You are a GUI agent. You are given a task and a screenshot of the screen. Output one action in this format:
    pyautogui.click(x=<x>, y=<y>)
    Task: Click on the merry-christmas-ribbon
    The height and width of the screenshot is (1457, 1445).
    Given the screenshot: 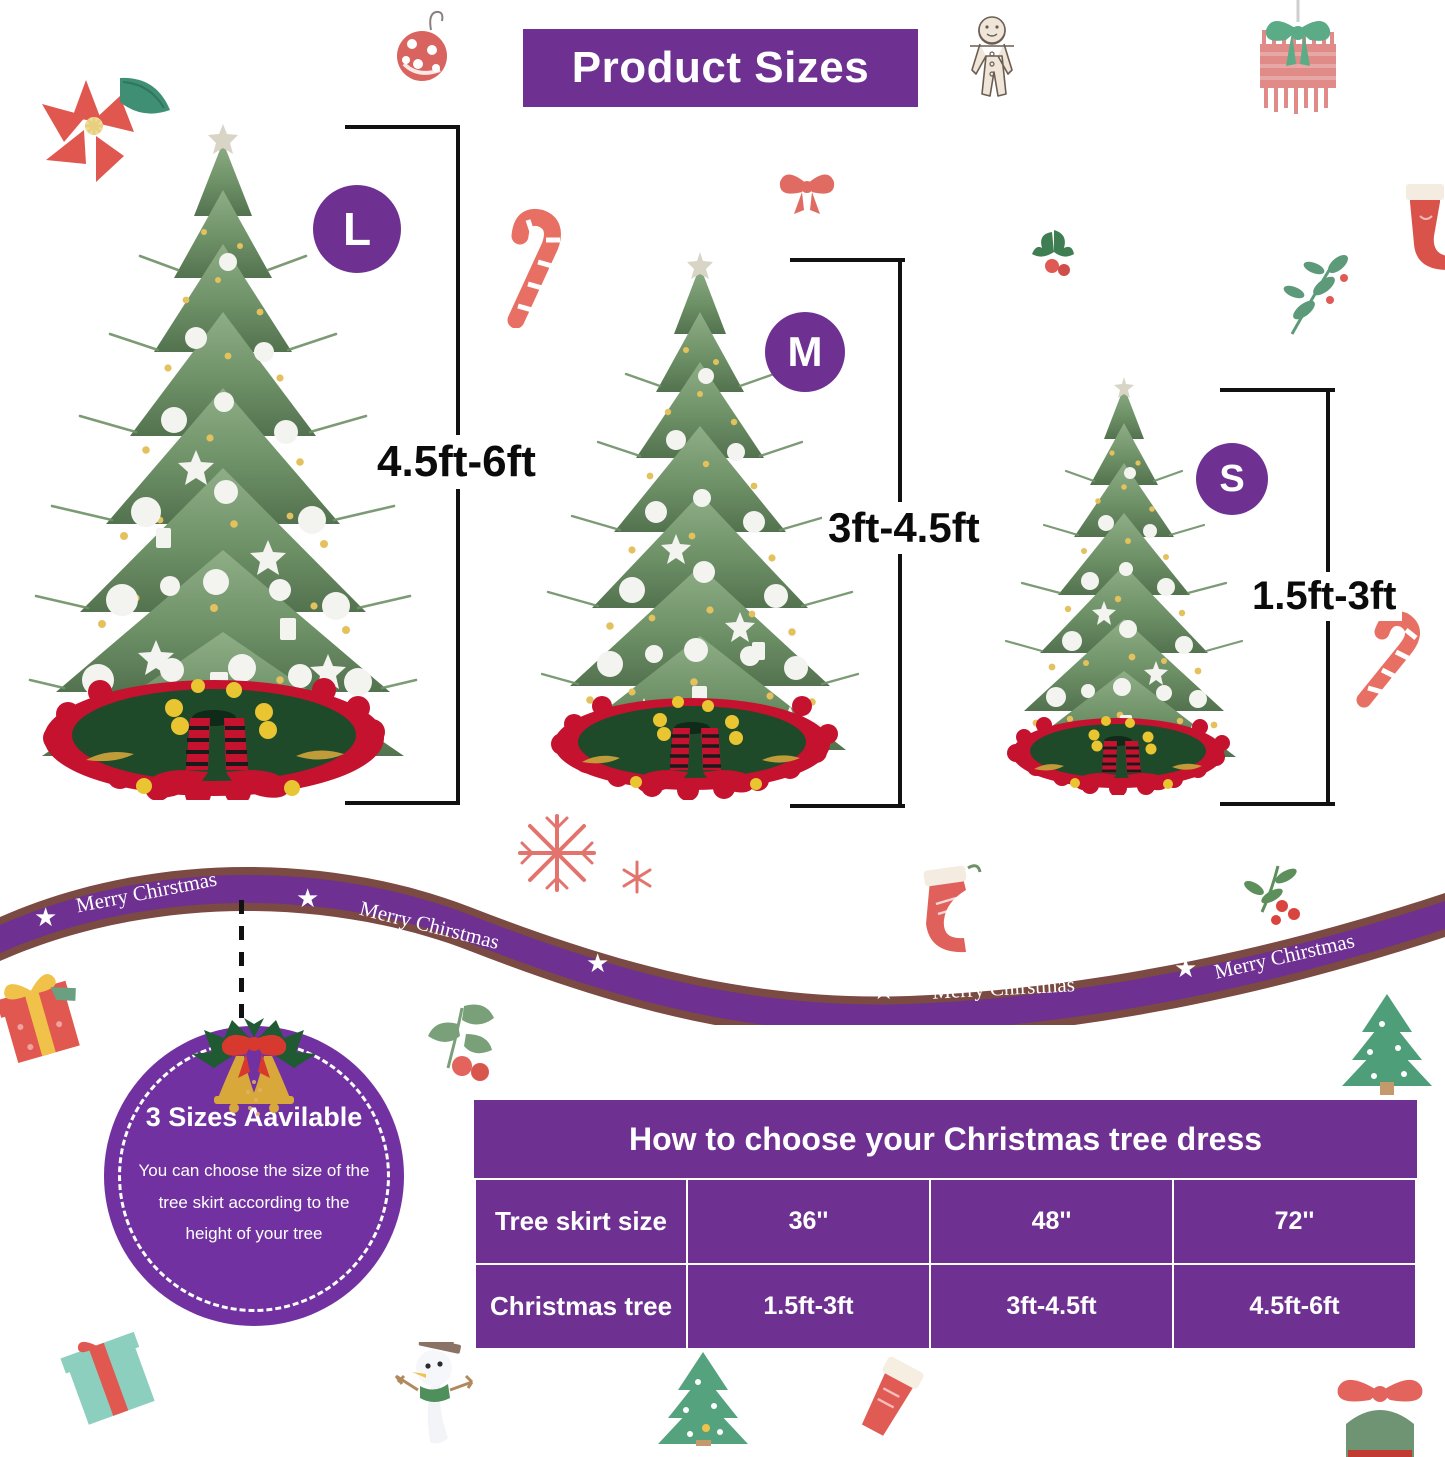 What is the action you would take?
    pyautogui.click(x=722, y=945)
    